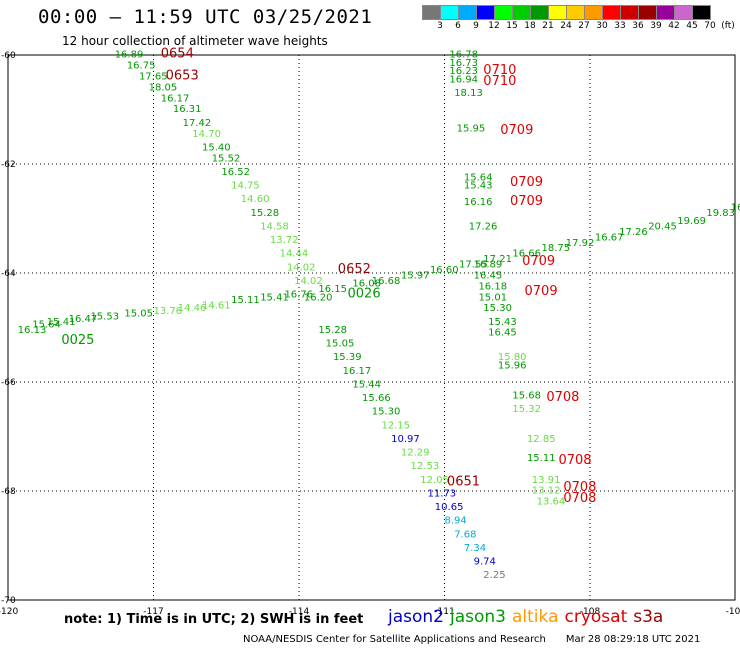  Describe the element at coordinates (129, 55) in the screenshot. I see `wave-height-value: 16.89` at that location.